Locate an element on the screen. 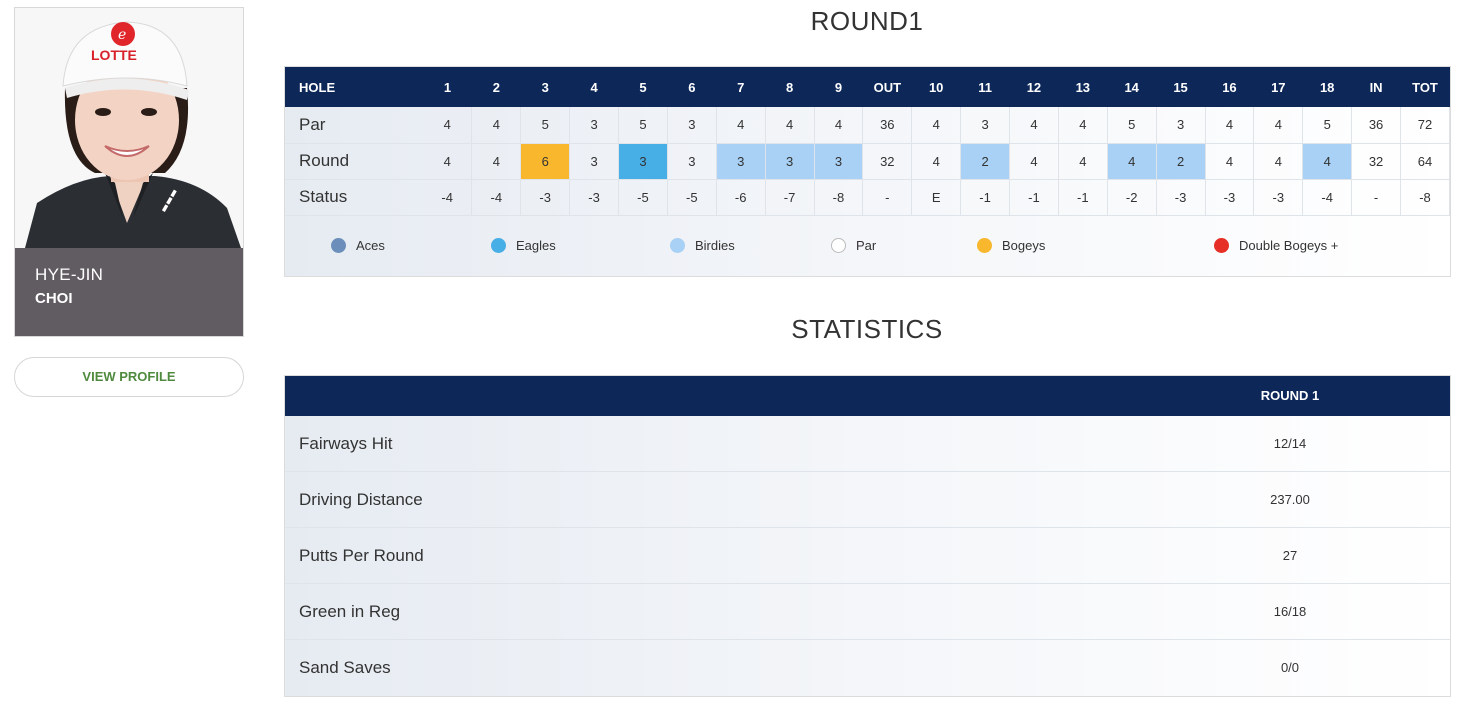 This screenshot has width=1460, height=706. statistics-title: STATISTICS is located at coordinates (867, 329).